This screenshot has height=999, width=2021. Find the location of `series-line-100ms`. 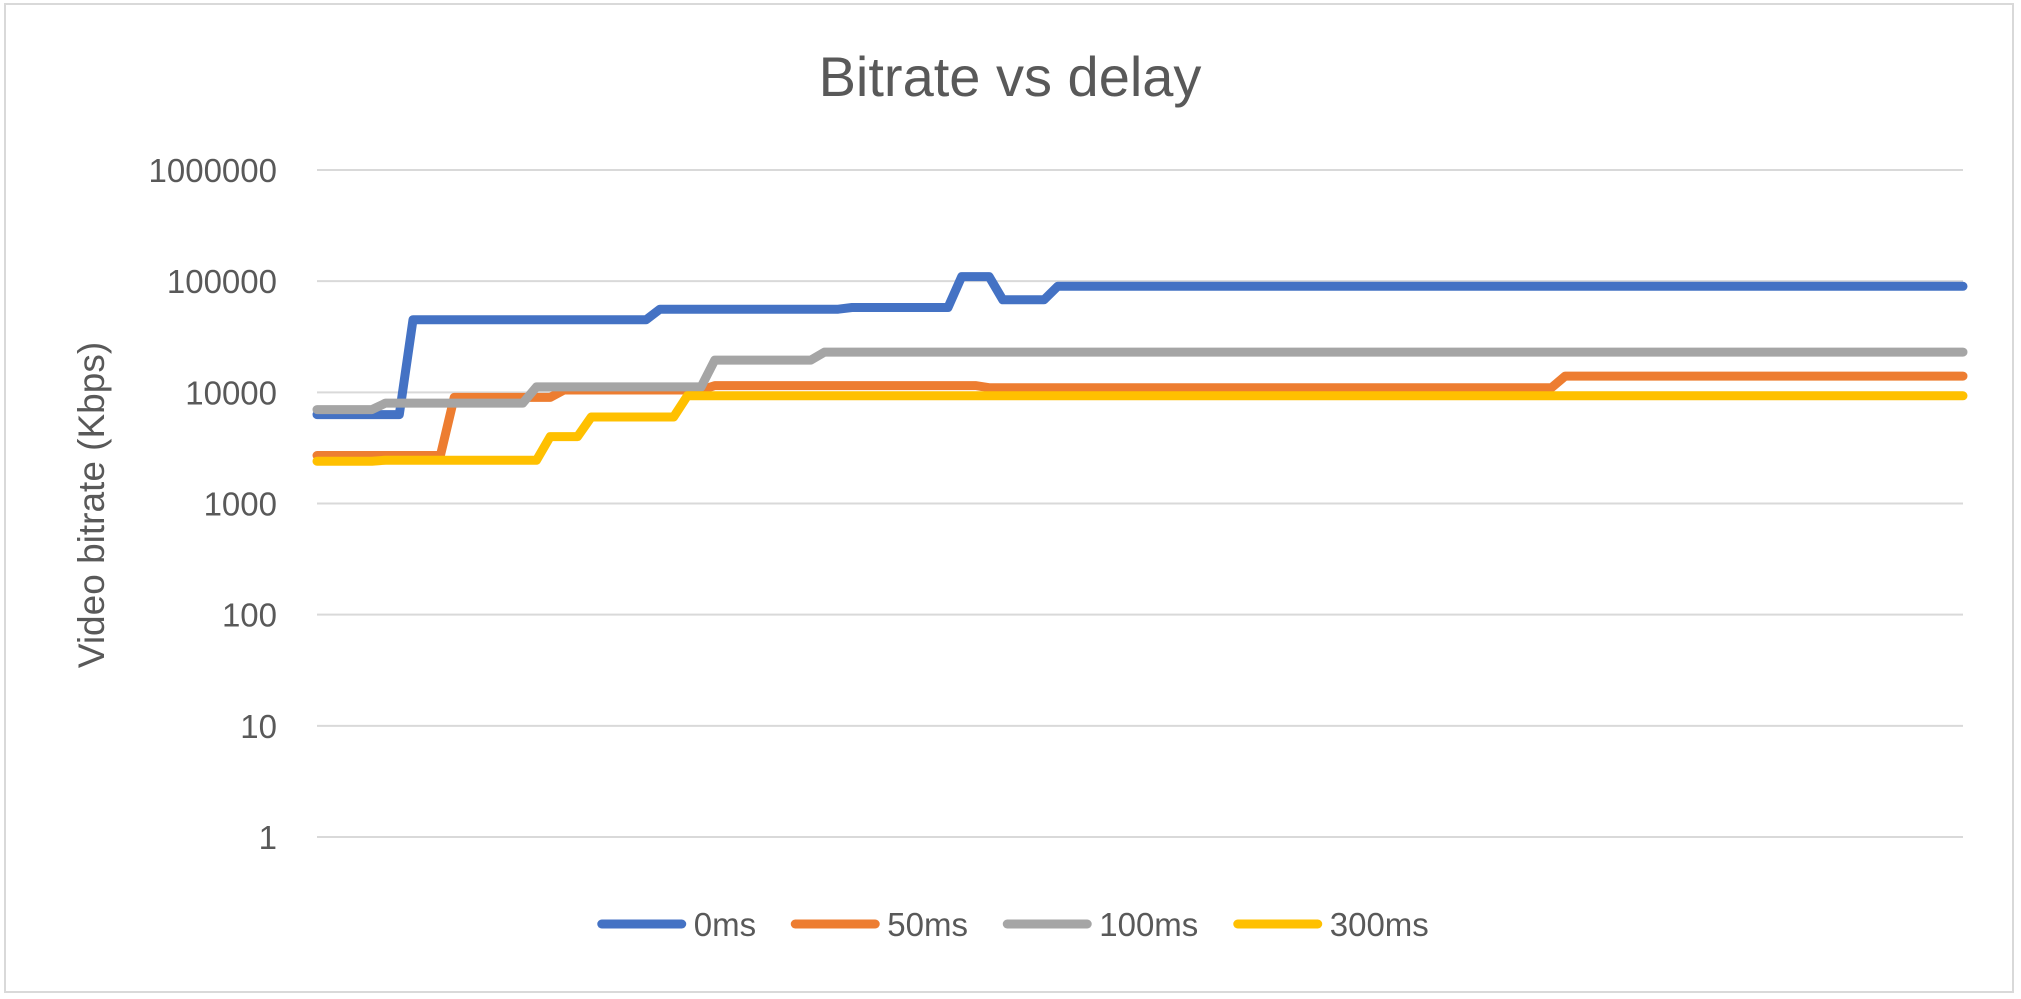

series-line-100ms is located at coordinates (1140, 381).